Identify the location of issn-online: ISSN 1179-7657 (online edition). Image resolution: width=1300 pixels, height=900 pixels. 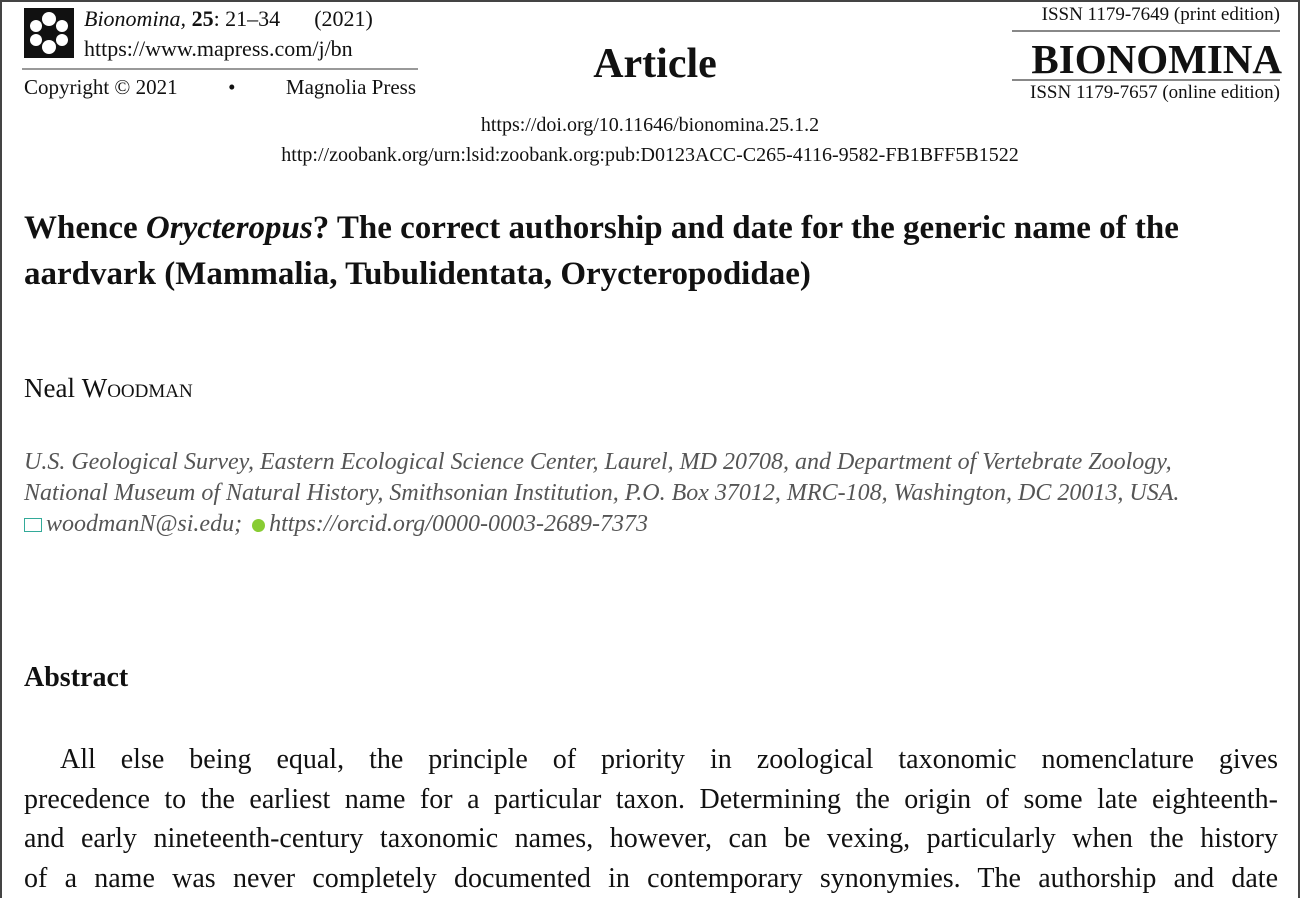
(1155, 92).